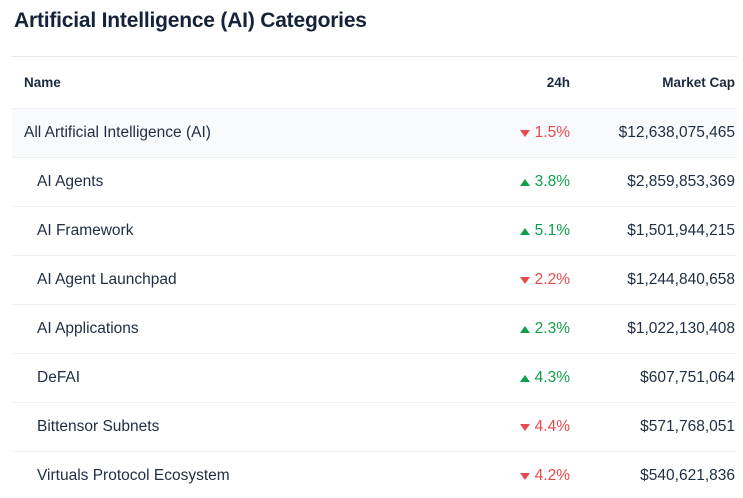  Describe the element at coordinates (98, 426) in the screenshot. I see `category-name: Bittensor Subnets` at that location.